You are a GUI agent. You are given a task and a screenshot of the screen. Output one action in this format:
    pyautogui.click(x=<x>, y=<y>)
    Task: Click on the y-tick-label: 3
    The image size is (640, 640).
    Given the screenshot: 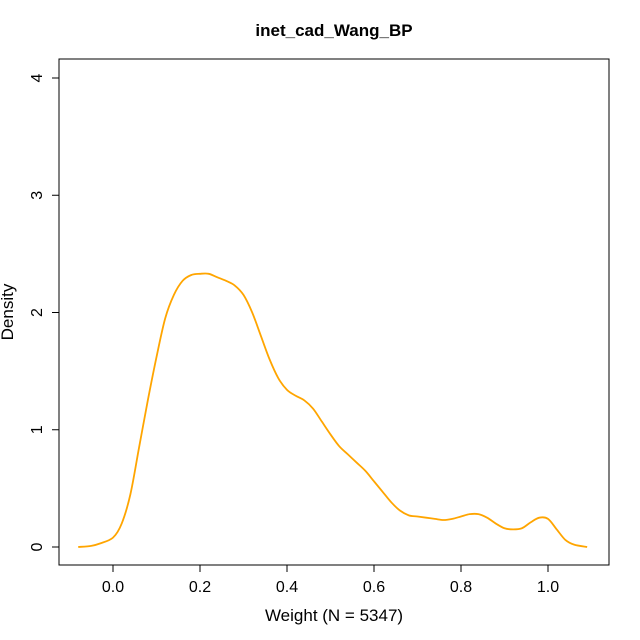 What is the action you would take?
    pyautogui.click(x=37, y=195)
    